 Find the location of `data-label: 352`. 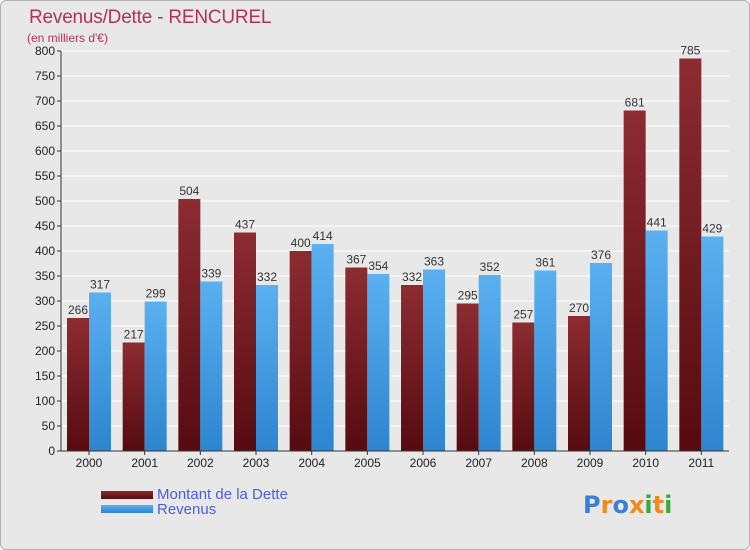

data-label: 352 is located at coordinates (490, 267).